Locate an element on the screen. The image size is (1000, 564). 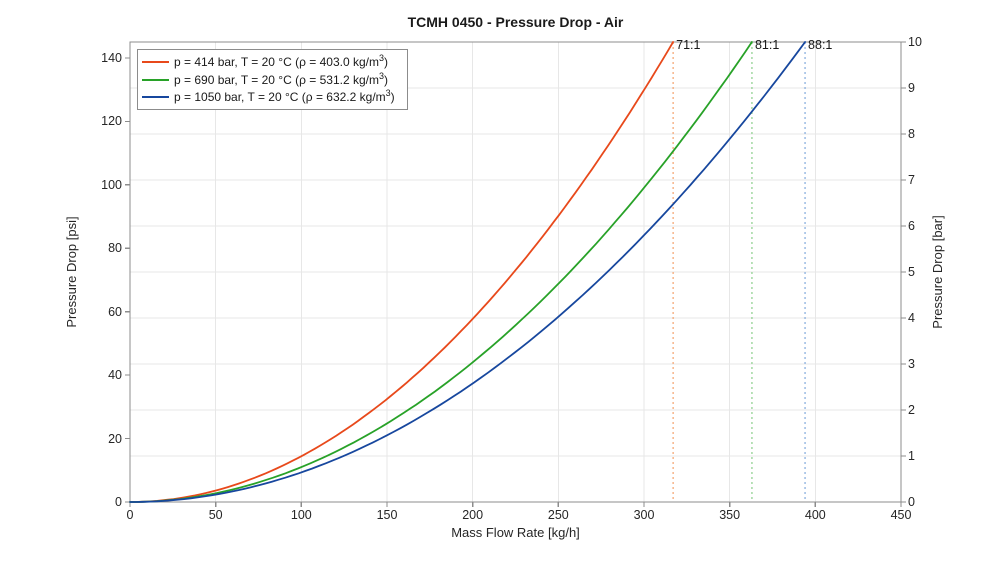
y-right-tick-label: 4 is located at coordinates (911, 318).